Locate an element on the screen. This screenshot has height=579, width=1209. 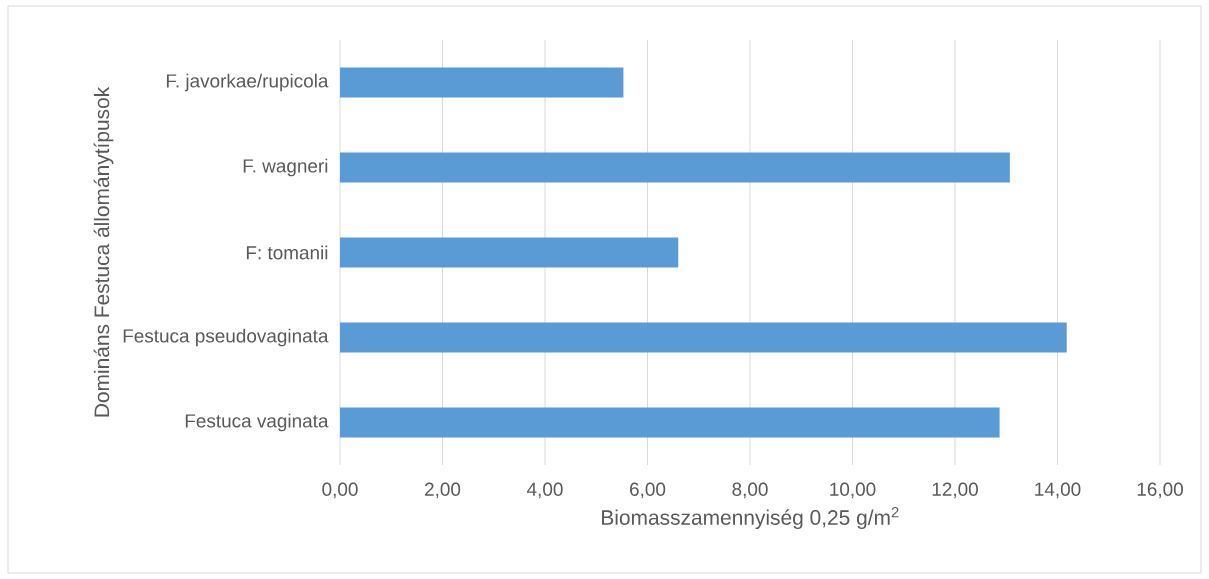
x-axis-title: Biomasszamennyiség 0,25 g/m$^{2}$ is located at coordinates (750, 518).